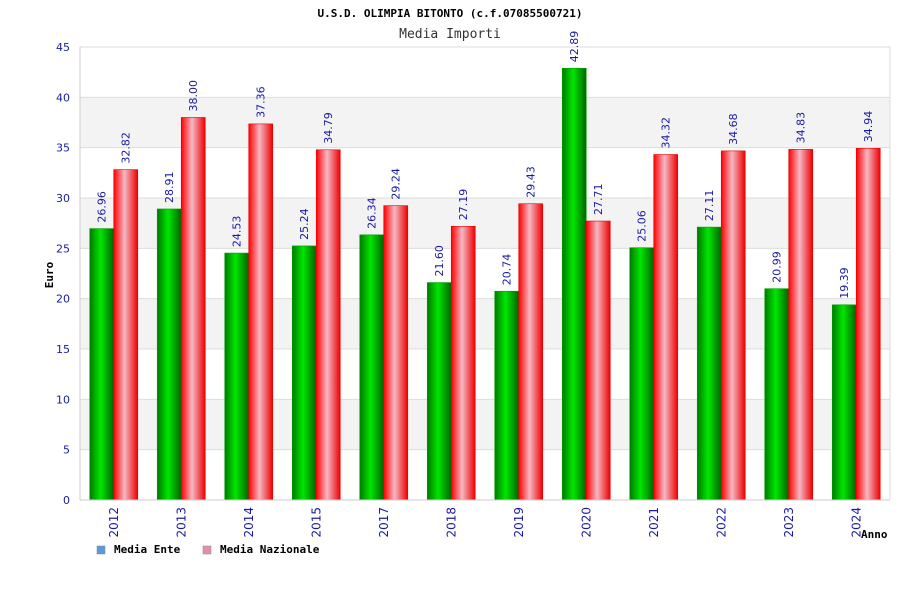 Image resolution: width=900 pixels, height=600 pixels. Describe the element at coordinates (193, 96) in the screenshot. I see `data-label: 38.00` at that location.